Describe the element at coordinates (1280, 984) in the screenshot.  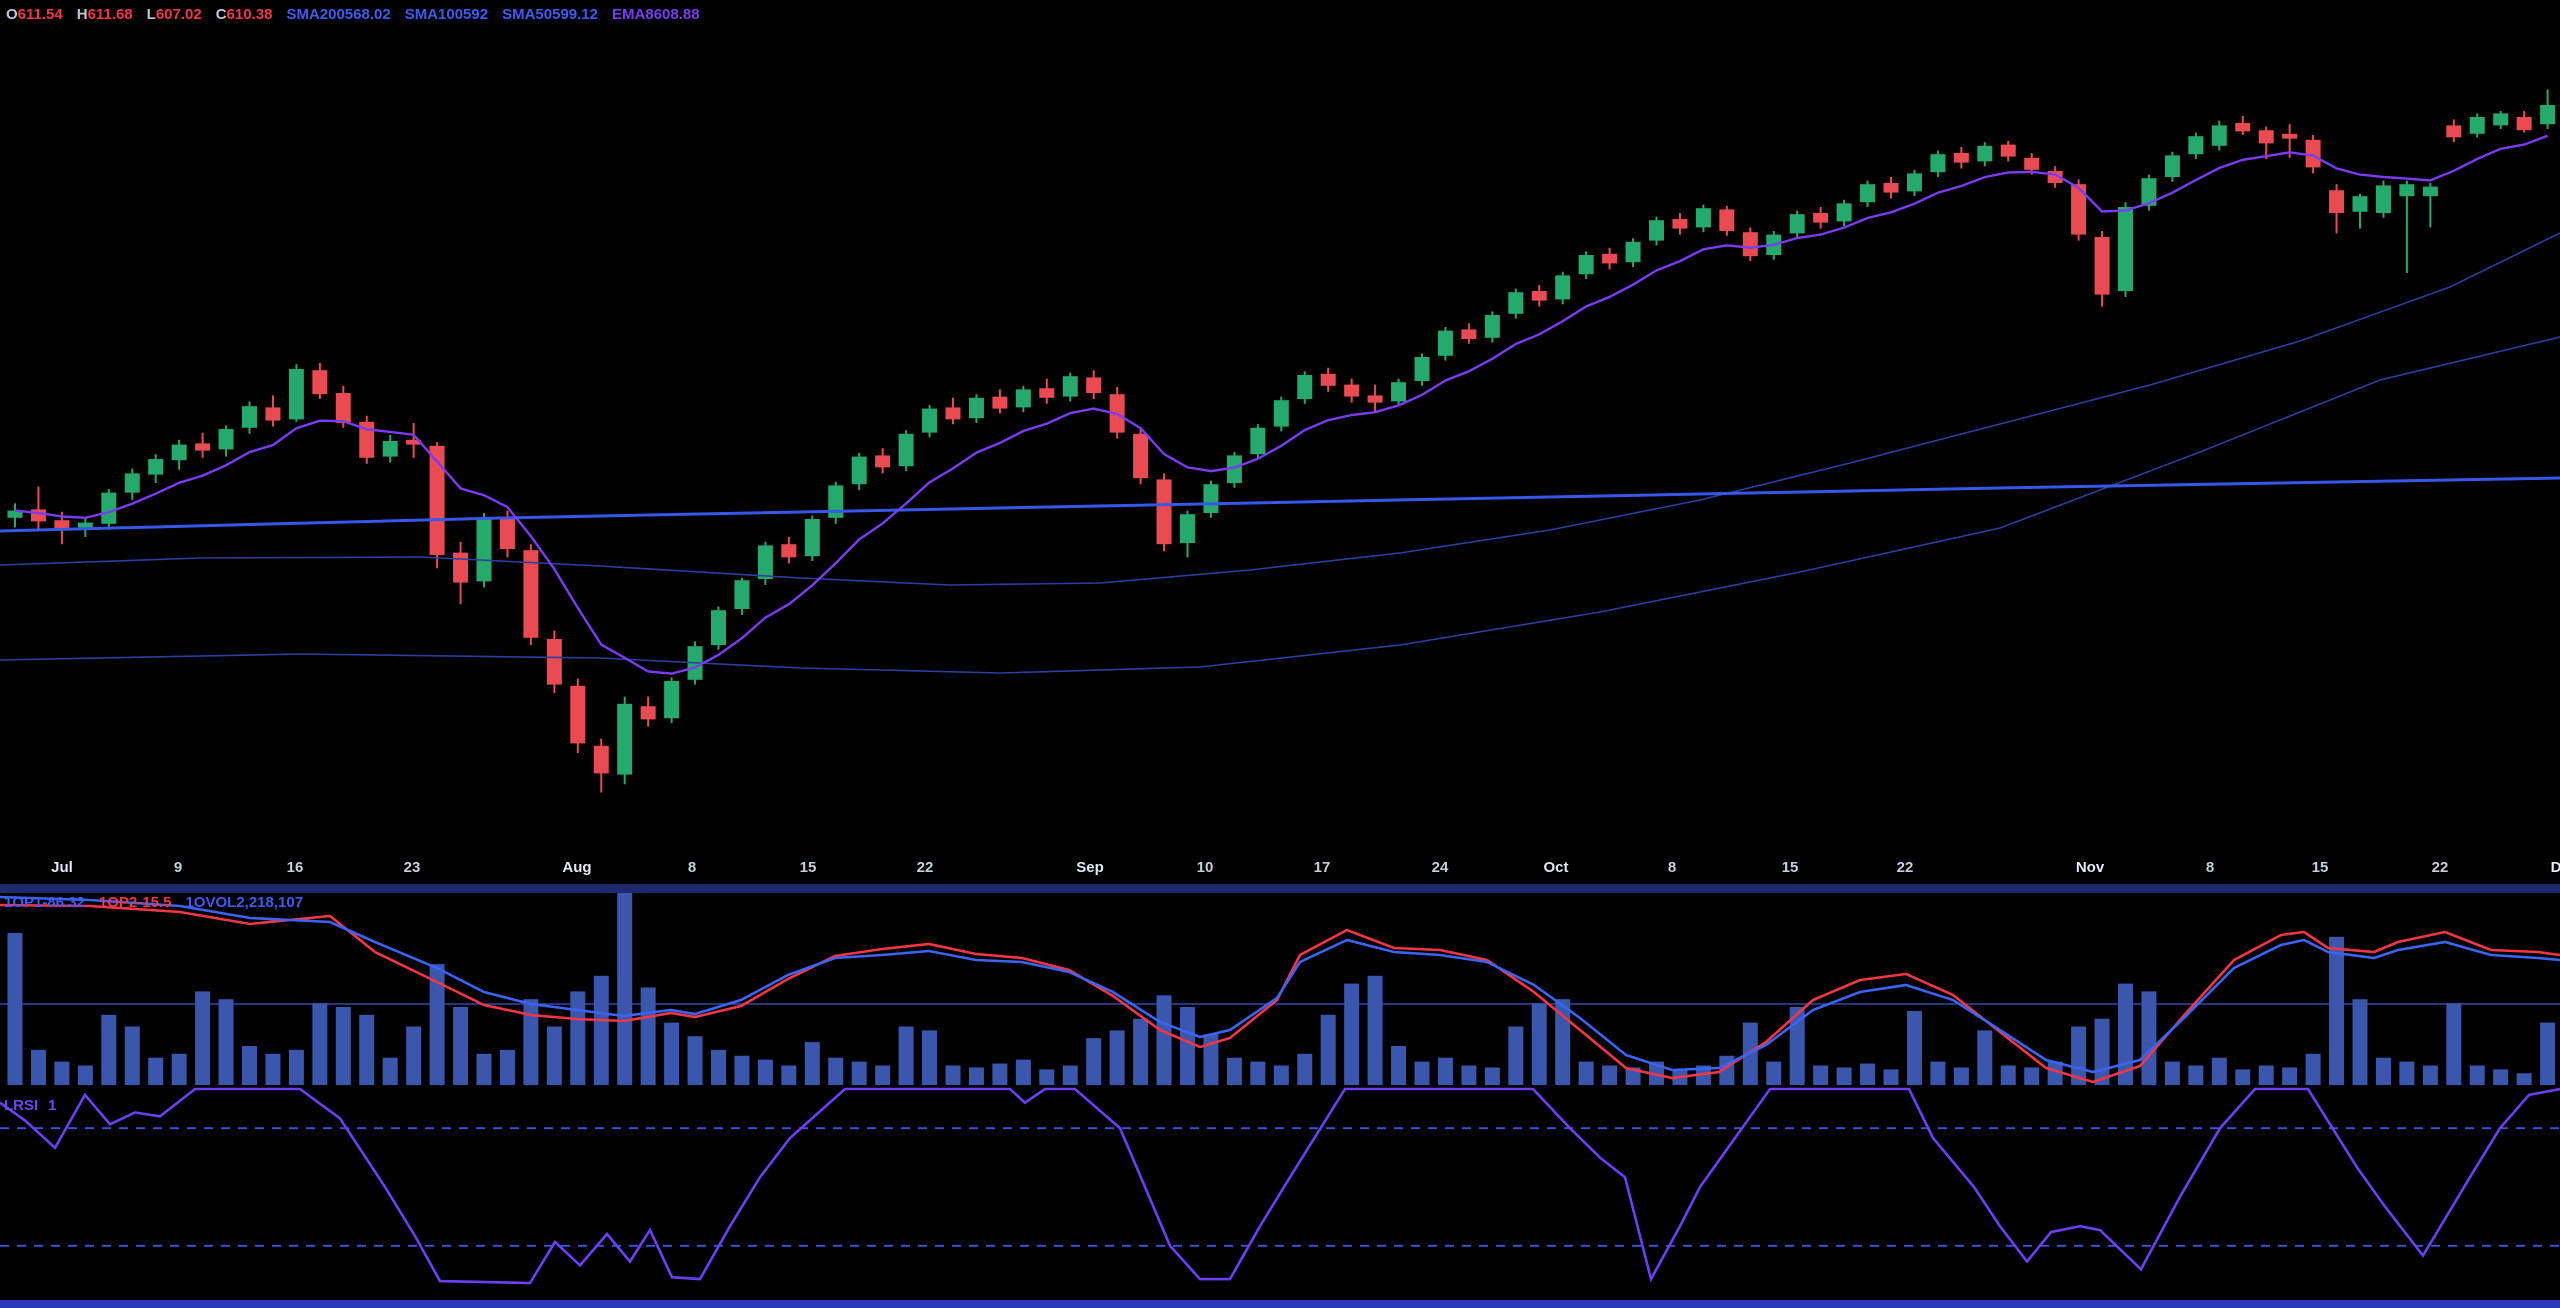
I see `op1-indicator-line` at that location.